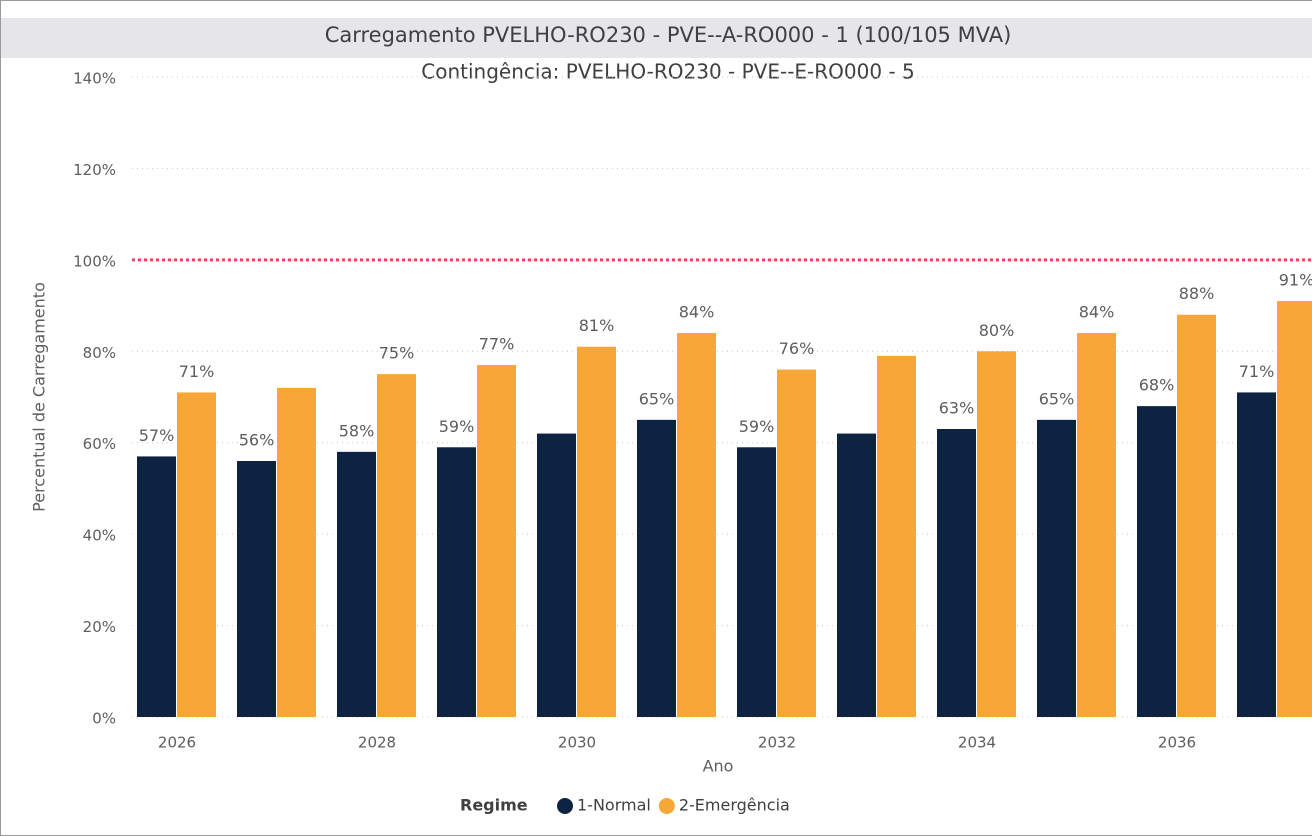 The height and width of the screenshot is (836, 1312). I want to click on y-tick-label: 20%, so click(99, 627).